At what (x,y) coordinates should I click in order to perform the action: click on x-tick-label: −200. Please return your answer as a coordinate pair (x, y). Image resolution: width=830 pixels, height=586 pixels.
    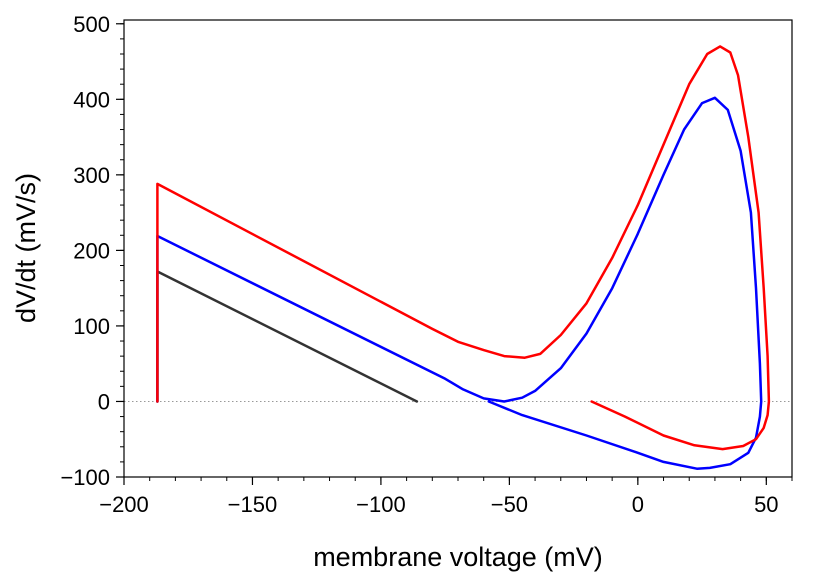
    Looking at the image, I should click on (124, 504).